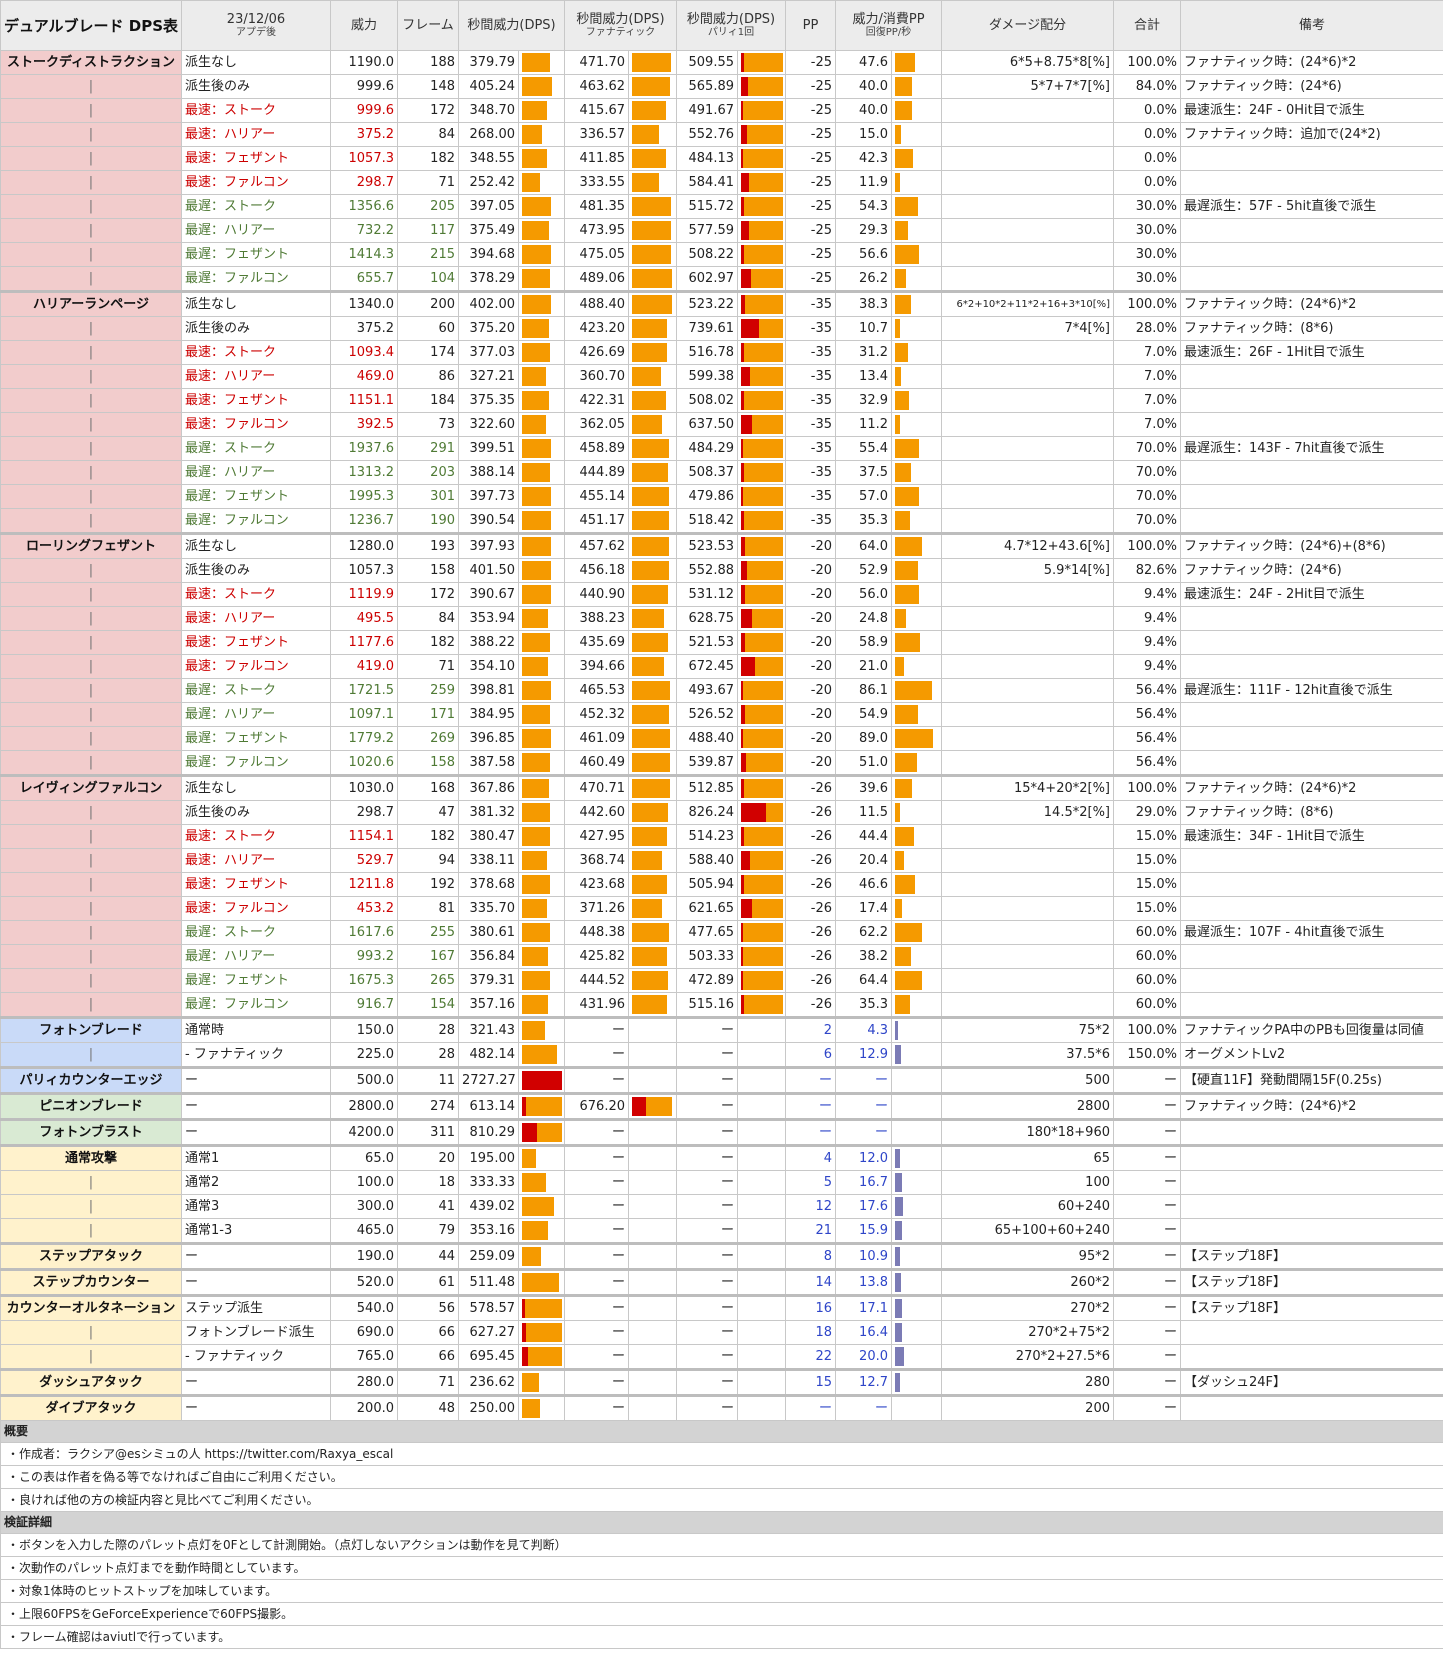 This screenshot has height=1655, width=1443. I want to click on dps-fanatic-cell: 360.70, so click(596, 376).